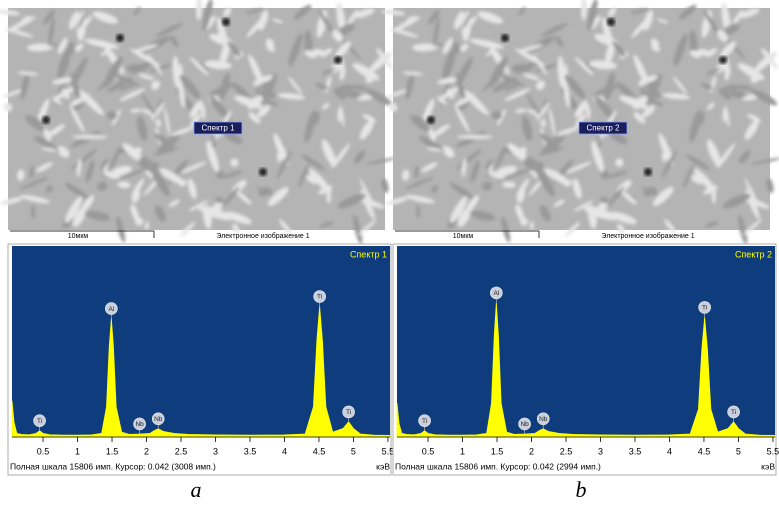  I want to click on scale-text: 10мкм, so click(78, 236).